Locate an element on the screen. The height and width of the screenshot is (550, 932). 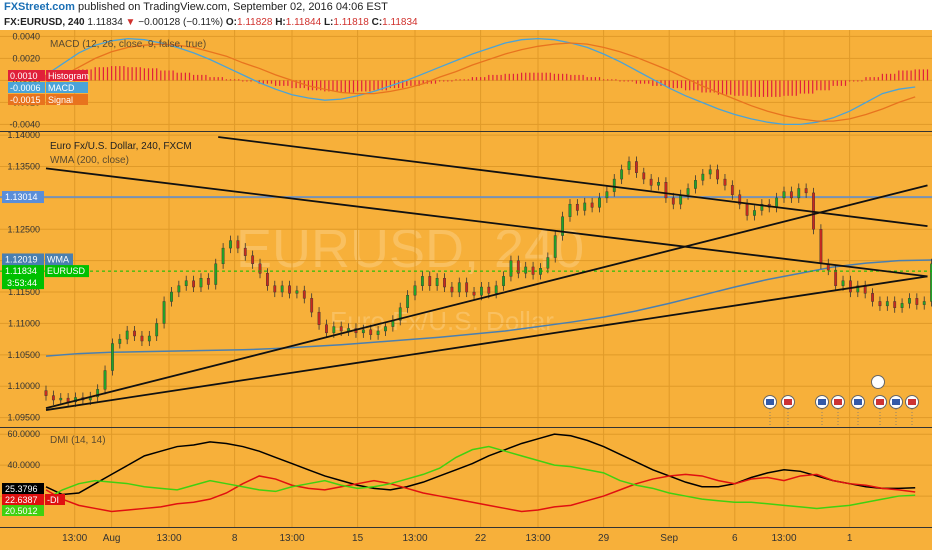
trend-line is located at coordinates (573, 182).